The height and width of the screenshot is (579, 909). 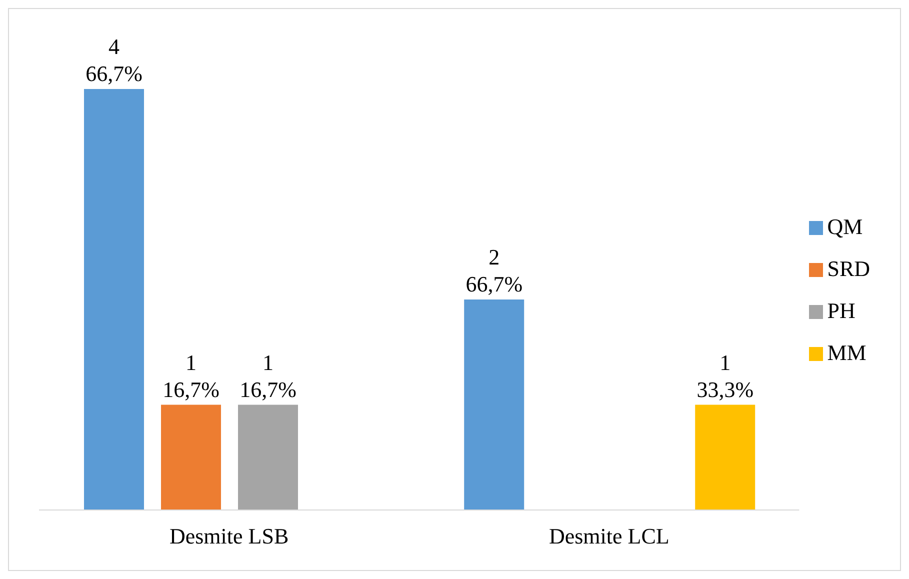 What do you see at coordinates (848, 268) in the screenshot?
I see `legend-label: SRD` at bounding box center [848, 268].